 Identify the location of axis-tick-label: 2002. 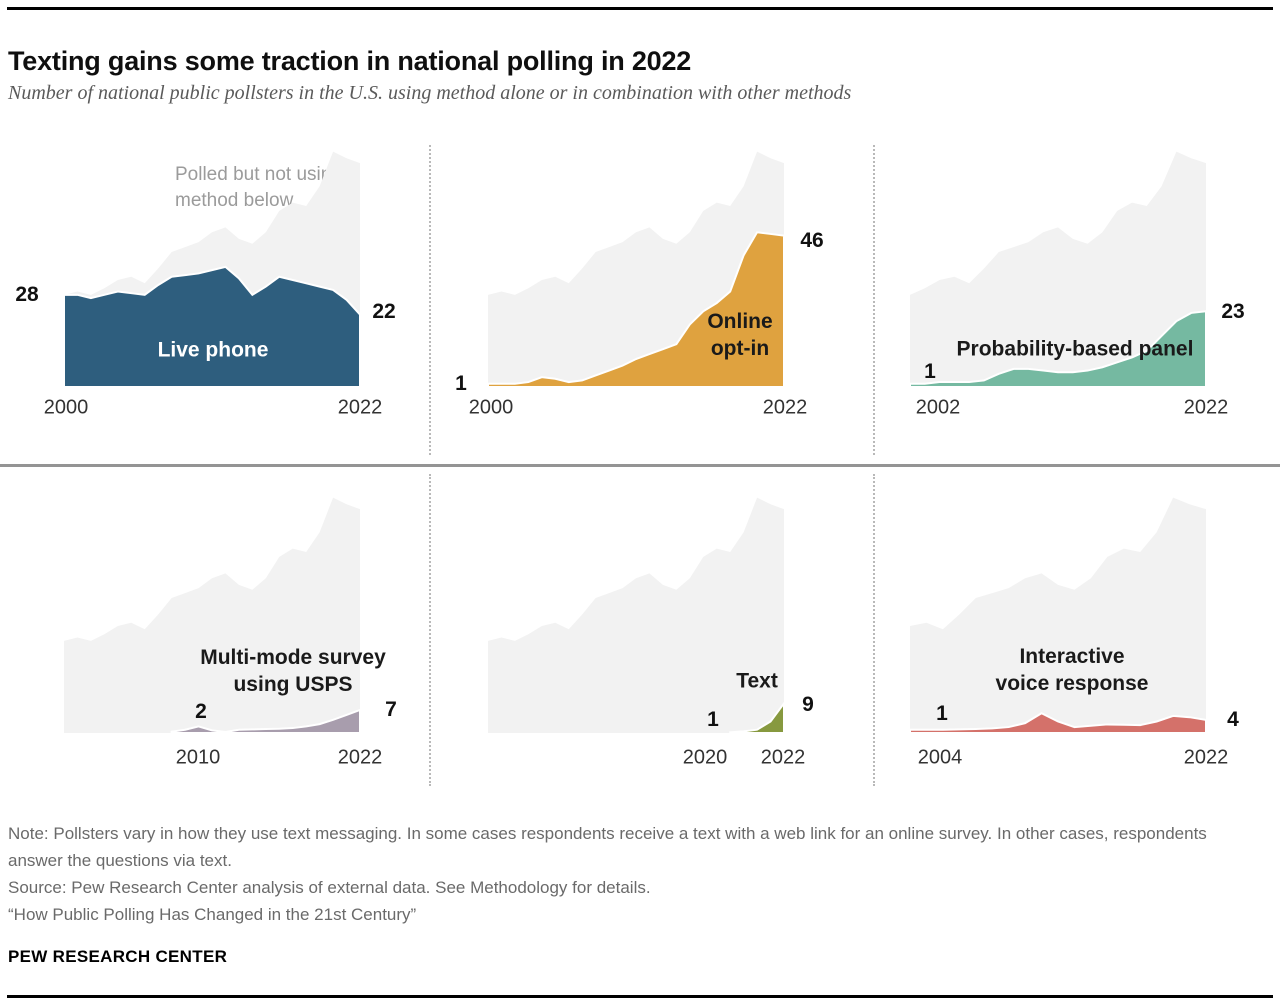
(938, 407).